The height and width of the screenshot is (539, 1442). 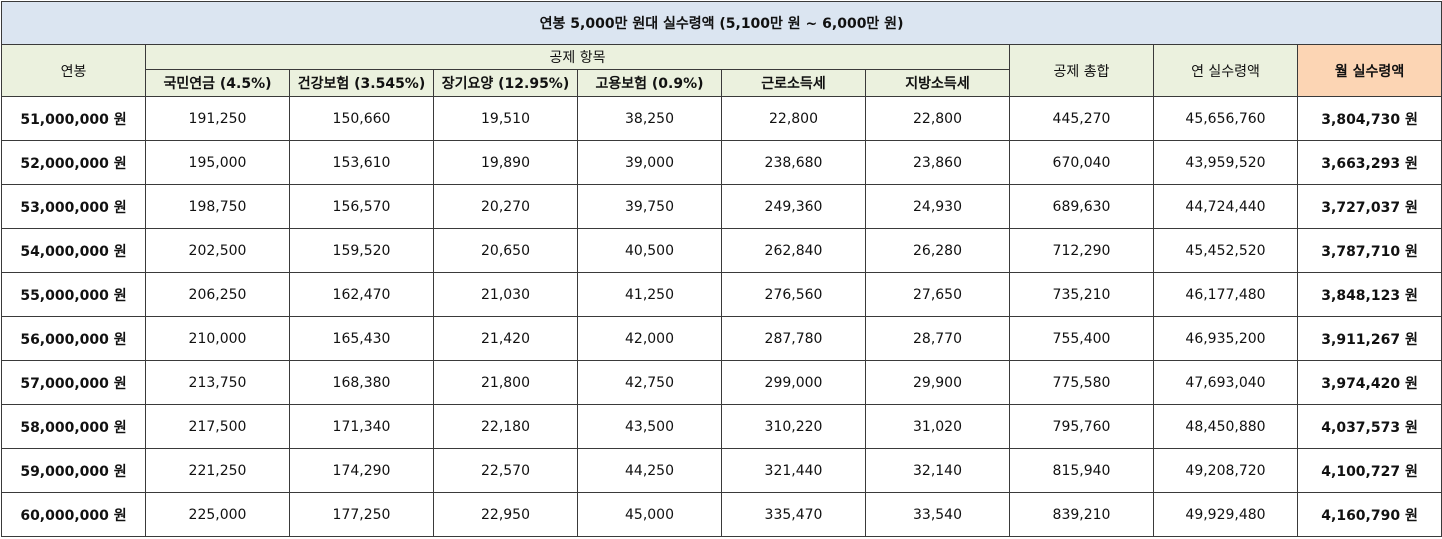 I want to click on local-tax-cell: 24,930, so click(x=937, y=206).